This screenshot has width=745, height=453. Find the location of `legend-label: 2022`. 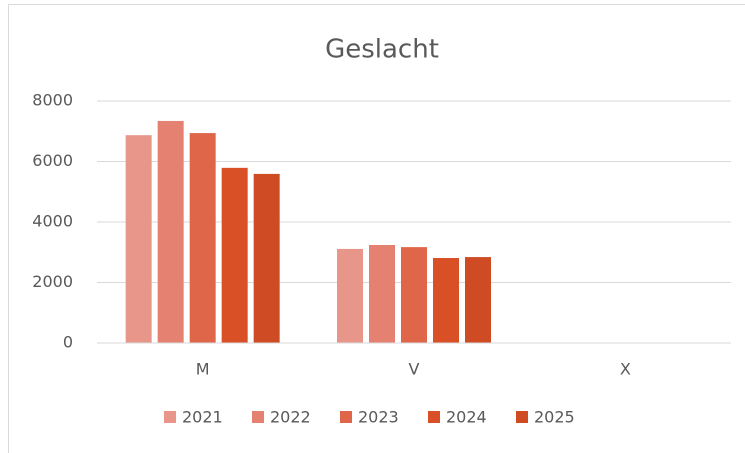

legend-label: 2022 is located at coordinates (290, 417).